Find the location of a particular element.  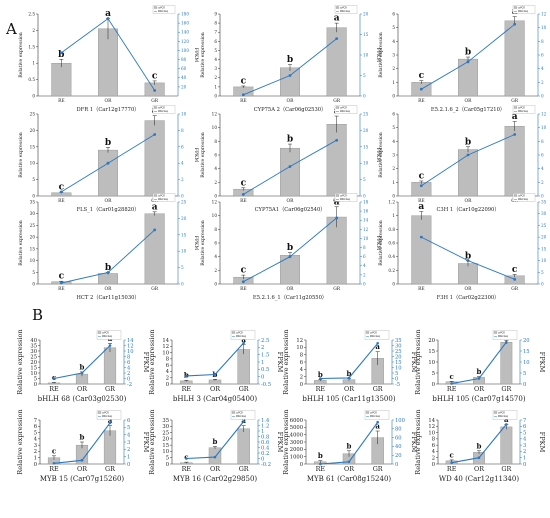

y-tick-label: 20 is located at coordinates (33, 363).